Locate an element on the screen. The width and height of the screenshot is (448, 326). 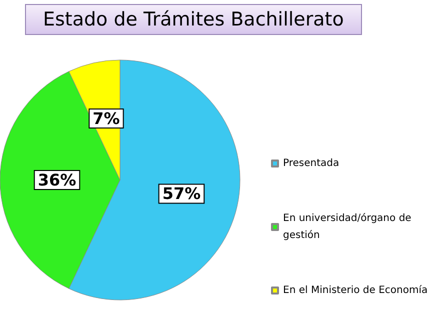
legend-label: Presentada is located at coordinates (311, 163).